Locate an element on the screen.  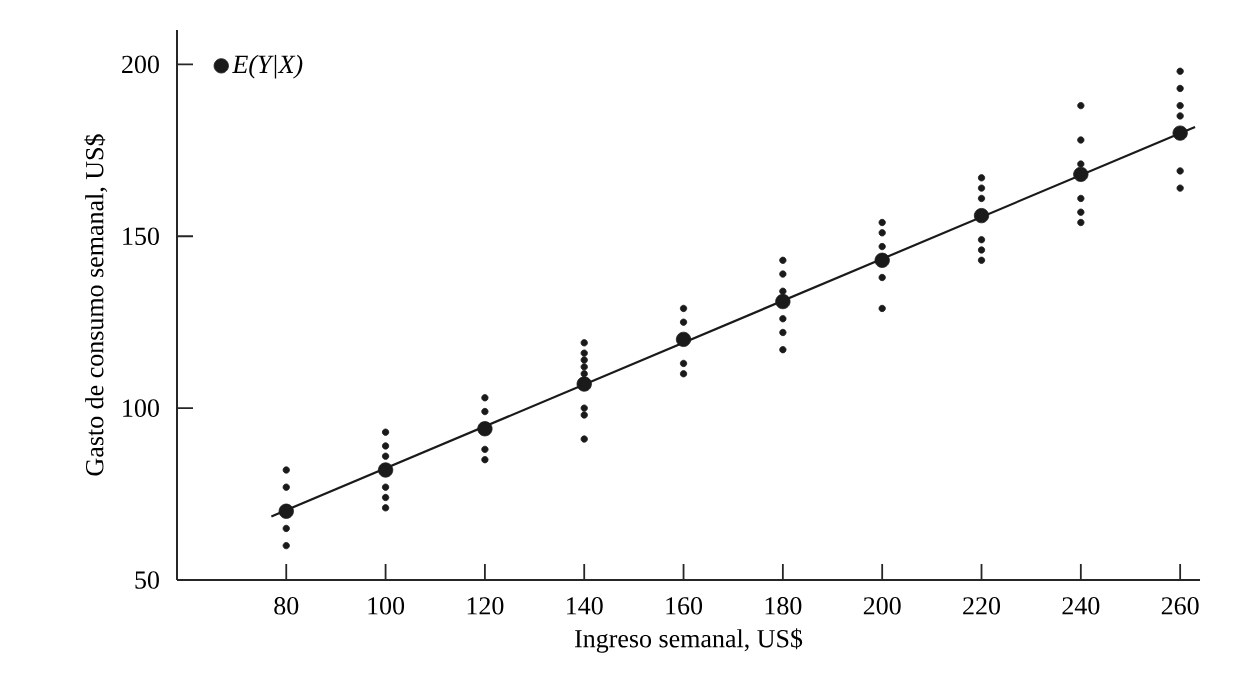
y-tick-label: 150 is located at coordinates (141, 236).